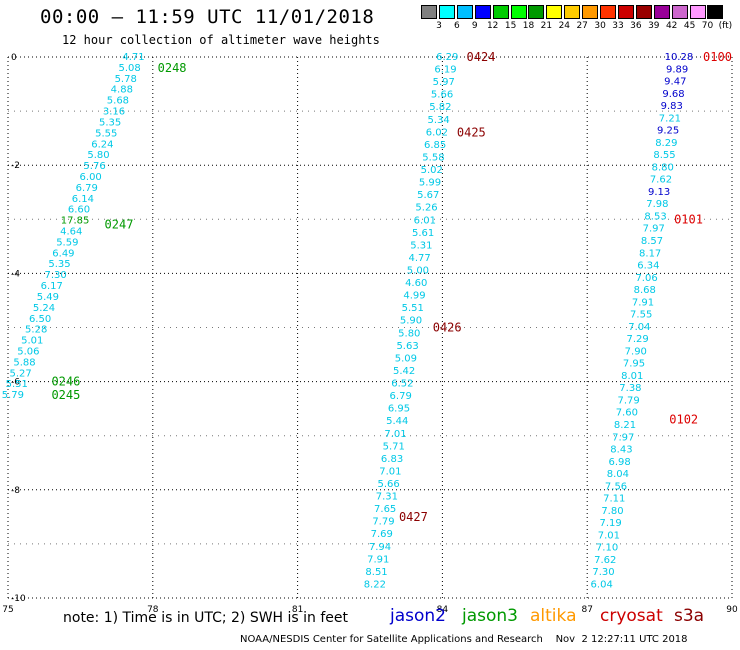  Describe the element at coordinates (688, 219) in the screenshot. I see `pass-number-label: 0101` at that location.